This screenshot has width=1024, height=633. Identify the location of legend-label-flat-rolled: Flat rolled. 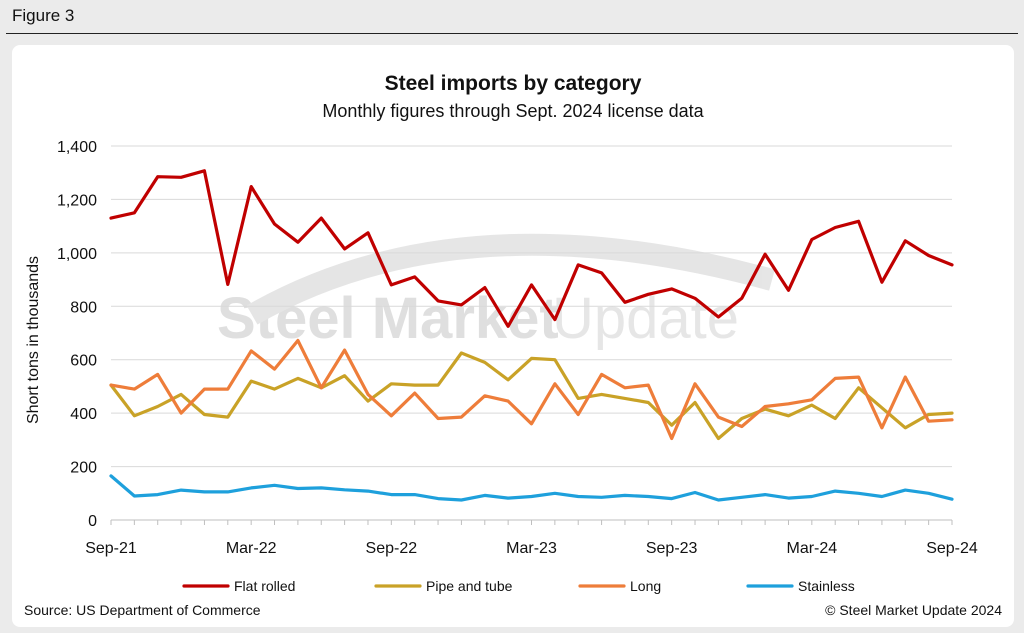
(264, 586).